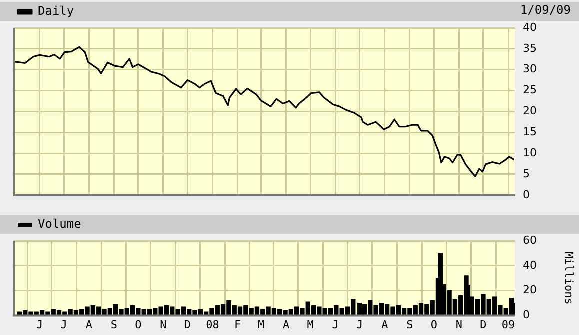  What do you see at coordinates (569, 278) in the screenshot?
I see `y-axis-title: Millions` at bounding box center [569, 278].